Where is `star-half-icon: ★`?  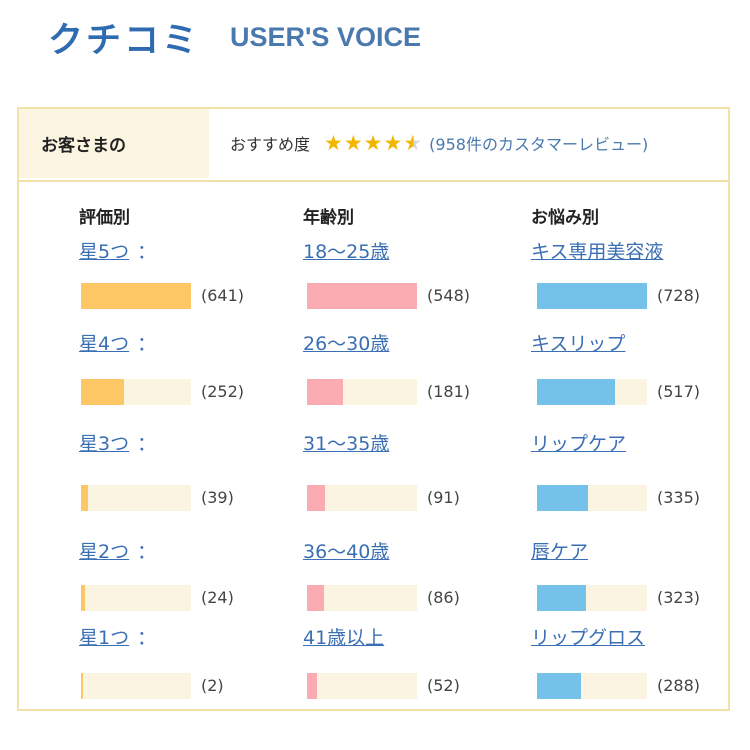
star-half-icon: ★ is located at coordinates (413, 142).